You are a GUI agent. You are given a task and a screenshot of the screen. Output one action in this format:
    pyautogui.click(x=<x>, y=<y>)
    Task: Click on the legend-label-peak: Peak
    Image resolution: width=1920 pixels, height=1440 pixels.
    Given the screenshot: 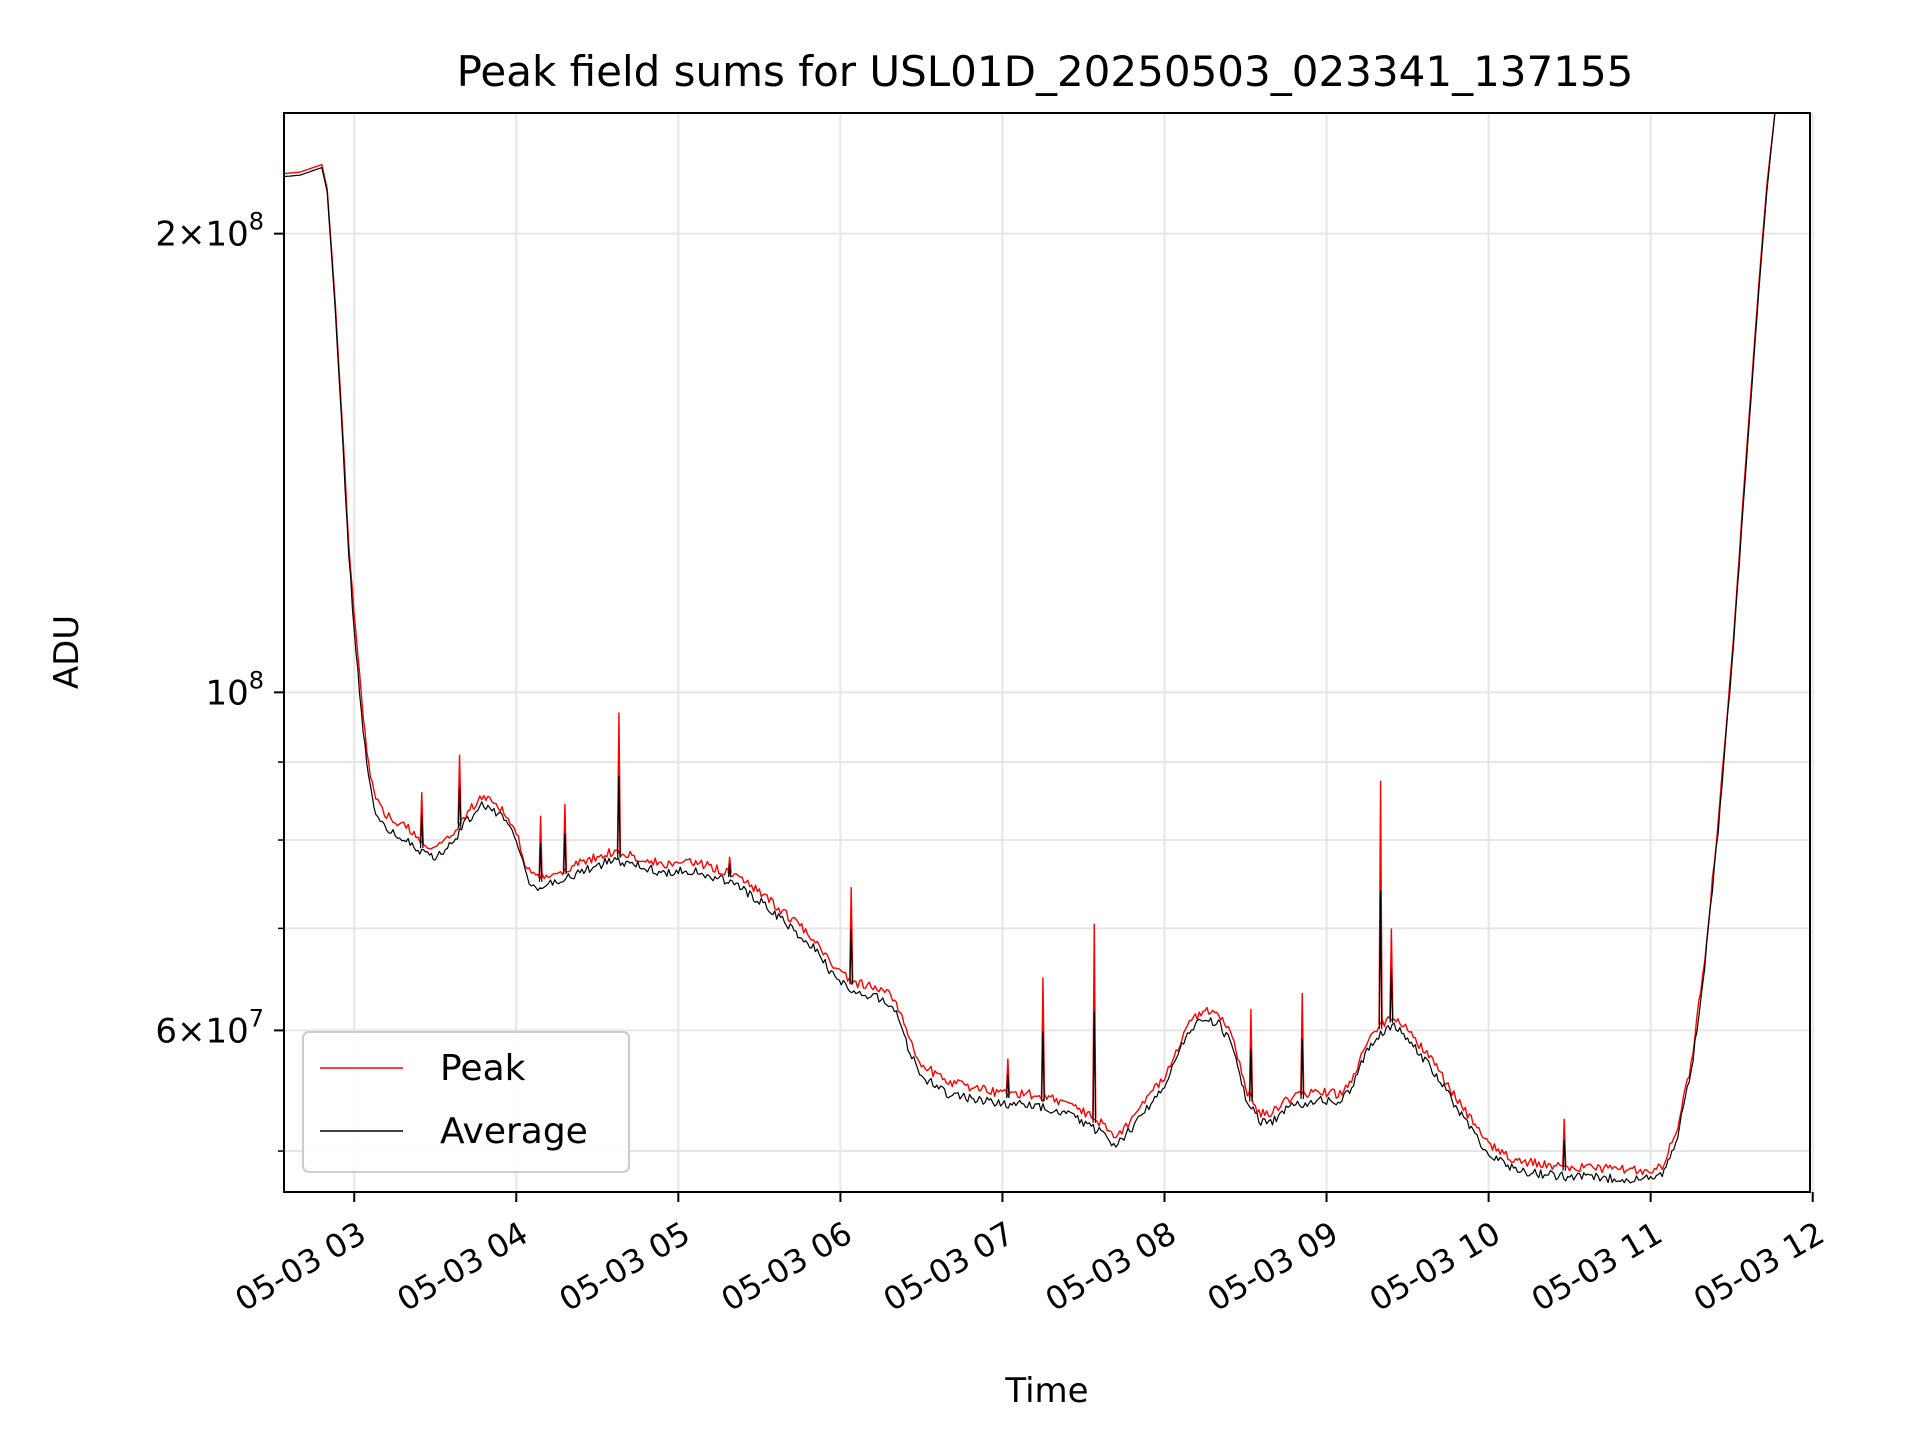 What is the action you would take?
    pyautogui.click(x=483, y=1068)
    